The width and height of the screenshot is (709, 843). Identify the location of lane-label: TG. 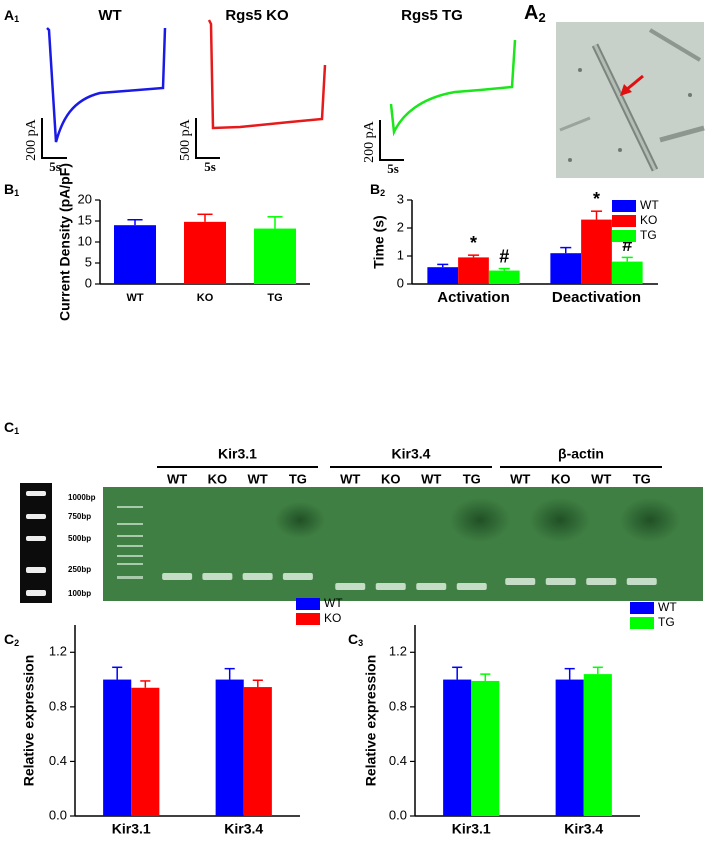
(472, 478).